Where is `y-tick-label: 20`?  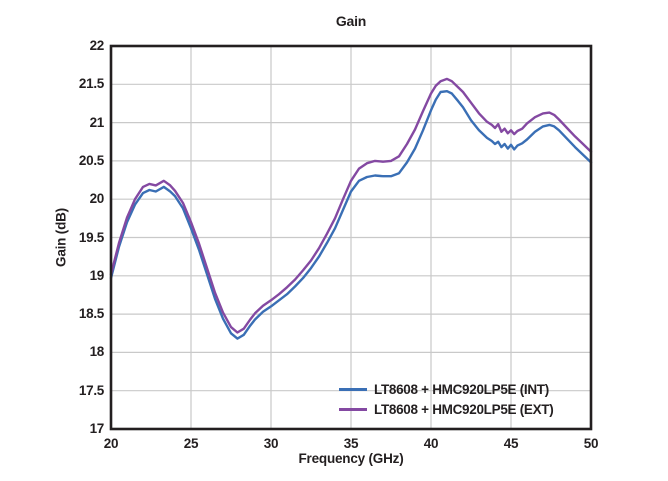 y-tick-label: 20 is located at coordinates (97, 199).